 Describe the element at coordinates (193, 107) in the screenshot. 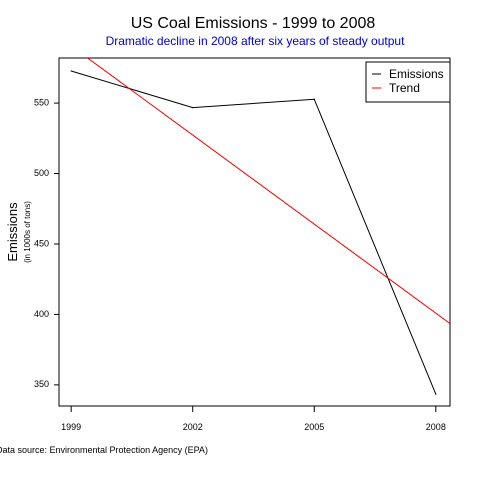

I see `data-point-emissions-2002` at that location.